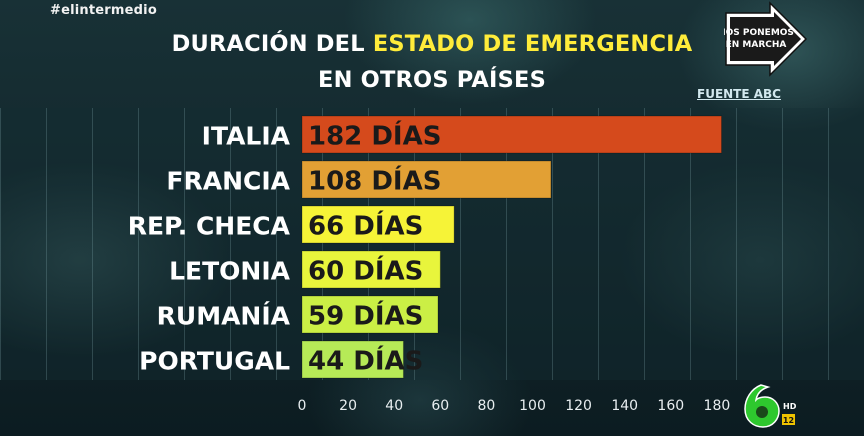 Image resolution: width=864 pixels, height=436 pixels. I want to click on age-rating-badge-bg, so click(788, 419).